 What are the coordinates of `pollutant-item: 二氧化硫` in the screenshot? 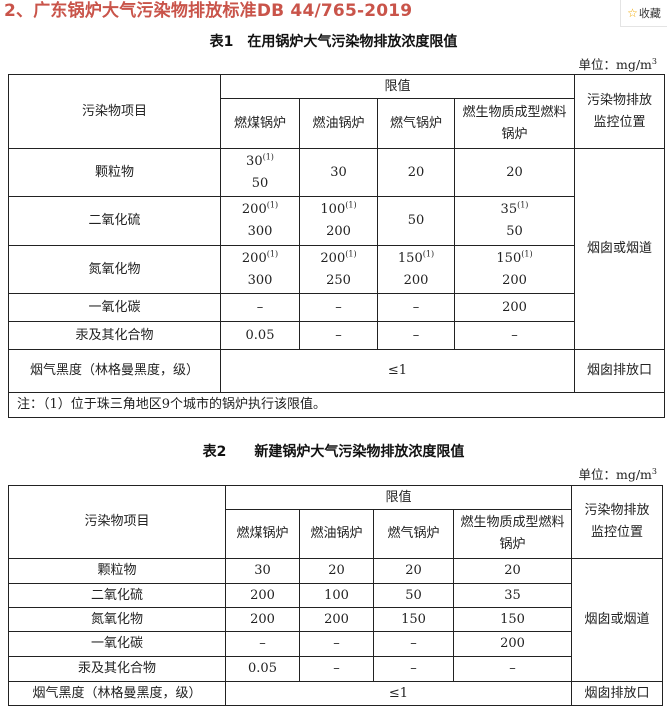 It's located at (117, 595).